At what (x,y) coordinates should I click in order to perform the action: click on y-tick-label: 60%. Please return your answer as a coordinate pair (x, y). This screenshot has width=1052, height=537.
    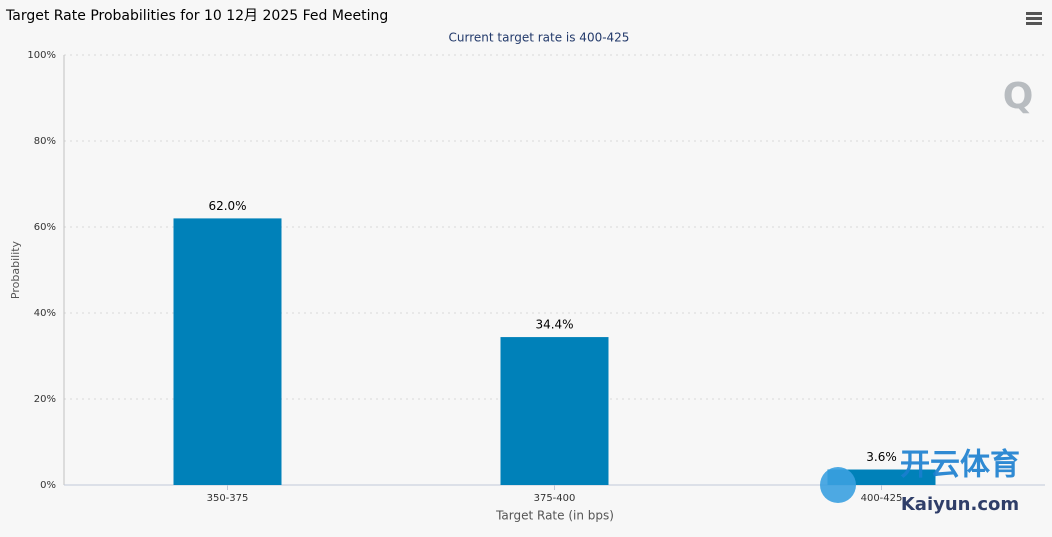
    Looking at the image, I should click on (45, 227).